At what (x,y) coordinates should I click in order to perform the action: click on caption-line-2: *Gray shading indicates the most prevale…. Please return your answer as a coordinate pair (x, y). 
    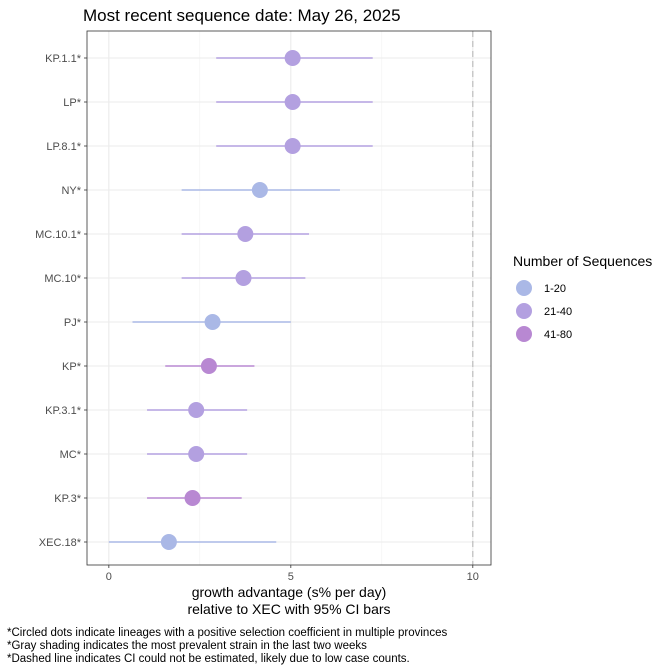
    Looking at the image, I should click on (187, 646).